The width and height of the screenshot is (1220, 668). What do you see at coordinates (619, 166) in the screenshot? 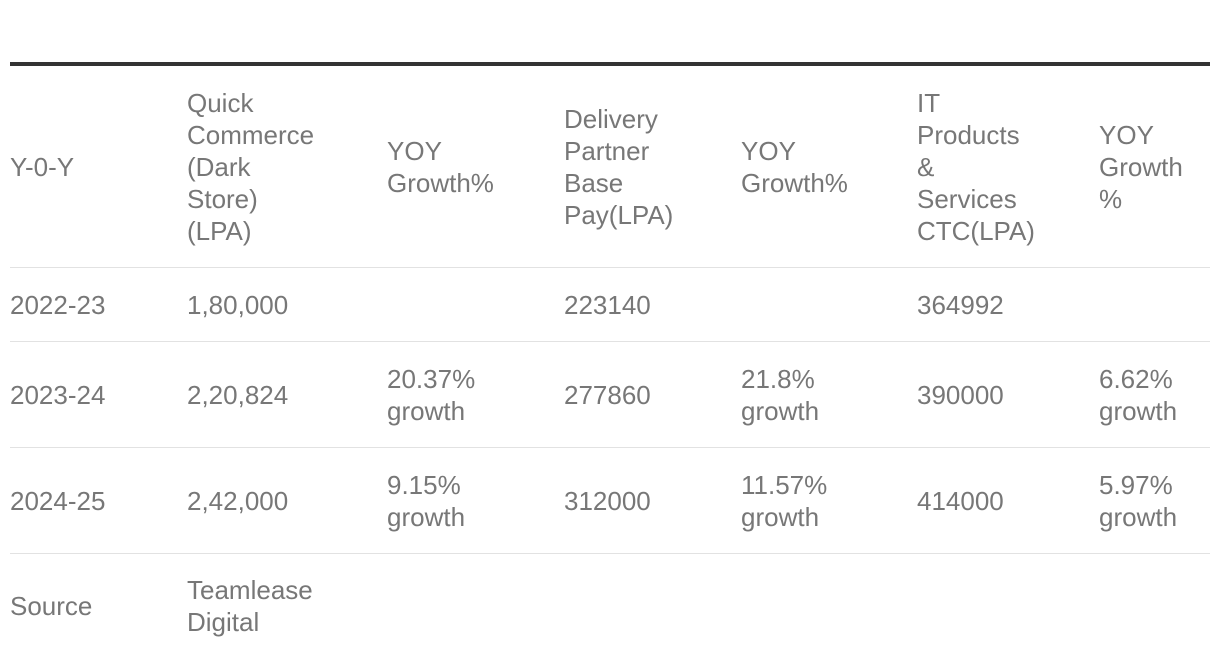
I see `header-delivery-partner: Delivery Partner Base Pay(LPA)` at bounding box center [619, 166].